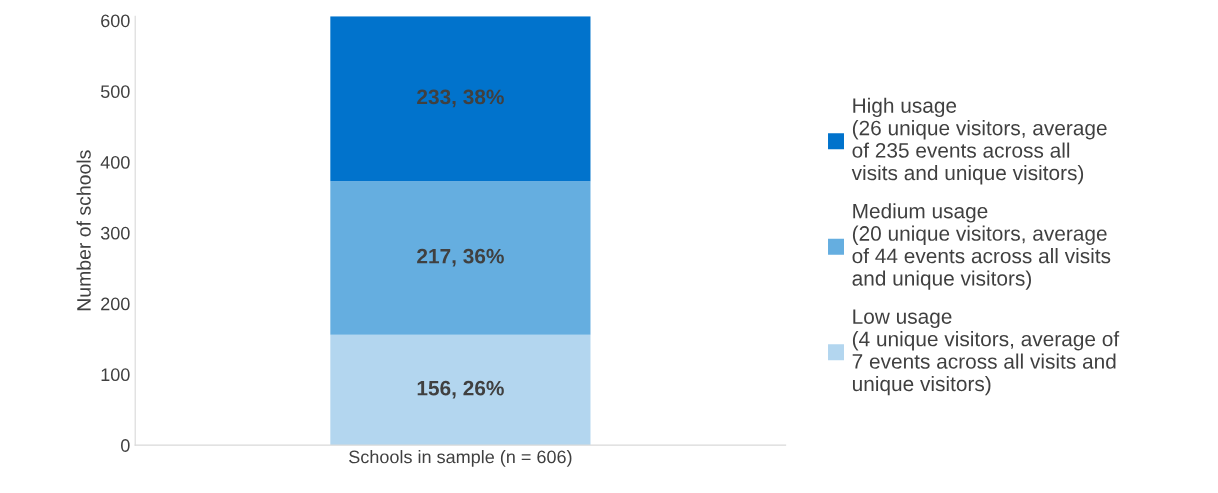  I want to click on y-tick-label: 300, so click(115, 233).